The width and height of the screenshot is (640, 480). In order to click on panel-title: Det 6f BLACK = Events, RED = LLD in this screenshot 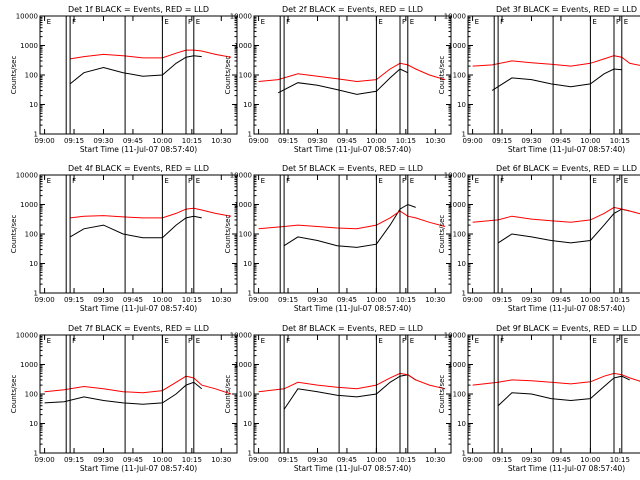, I will do `click(566, 168)`.